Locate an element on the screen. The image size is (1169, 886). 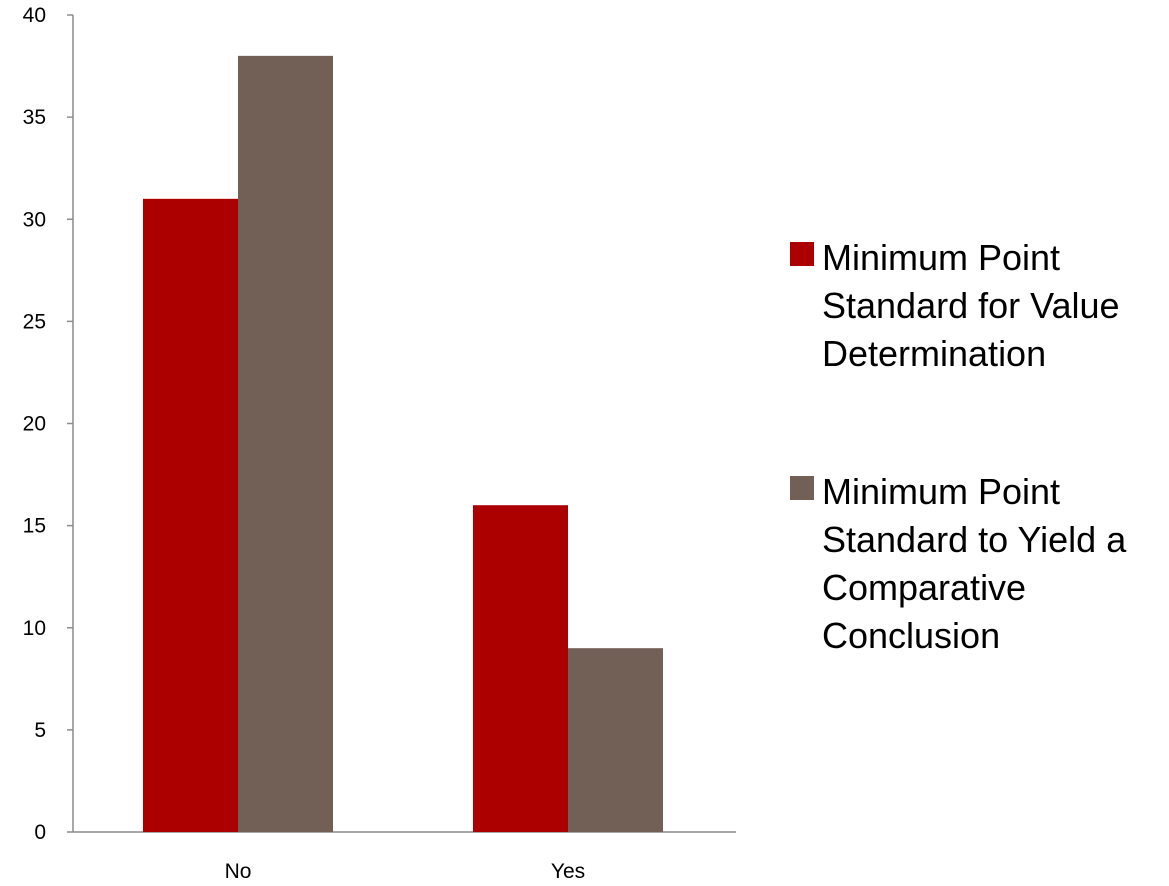
y-tick-label: 25 is located at coordinates (34, 321).